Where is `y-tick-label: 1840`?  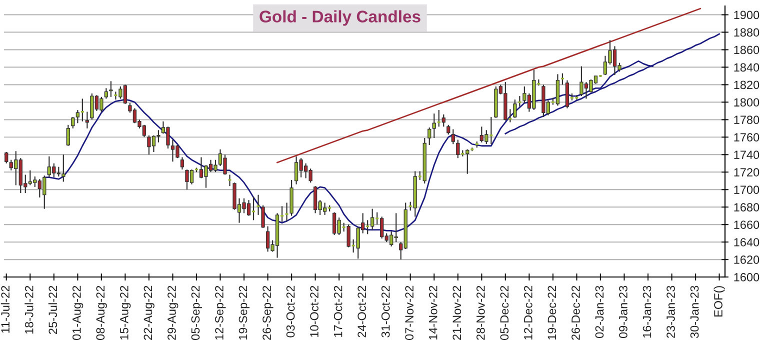
y-tick-label: 1840 is located at coordinates (747, 67).